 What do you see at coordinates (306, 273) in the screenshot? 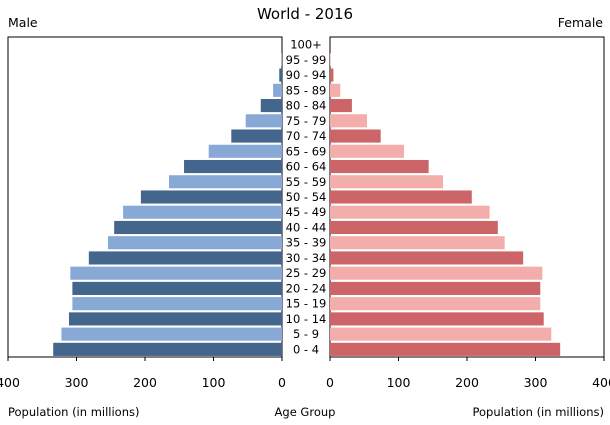
I see `age-group-label: 25 - 29` at bounding box center [306, 273].